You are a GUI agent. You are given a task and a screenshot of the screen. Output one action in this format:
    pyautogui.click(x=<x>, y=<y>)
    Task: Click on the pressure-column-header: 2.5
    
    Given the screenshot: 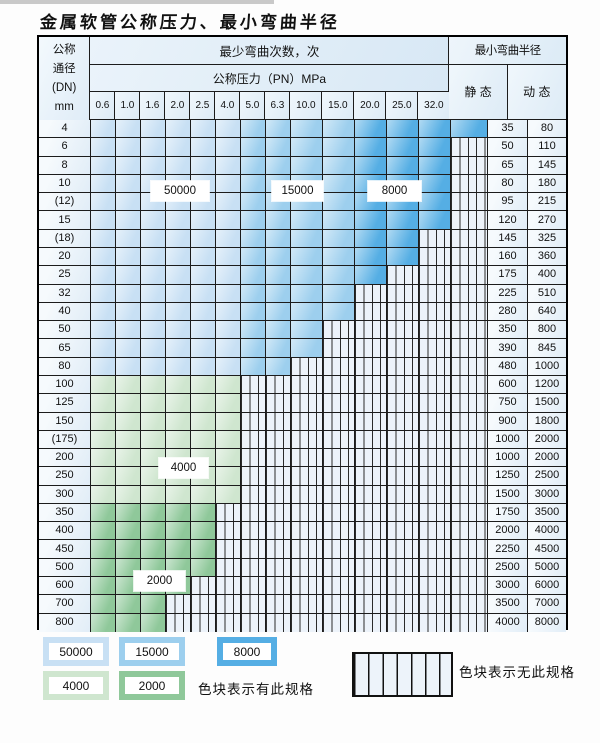 What is the action you would take?
    pyautogui.click(x=203, y=106)
    